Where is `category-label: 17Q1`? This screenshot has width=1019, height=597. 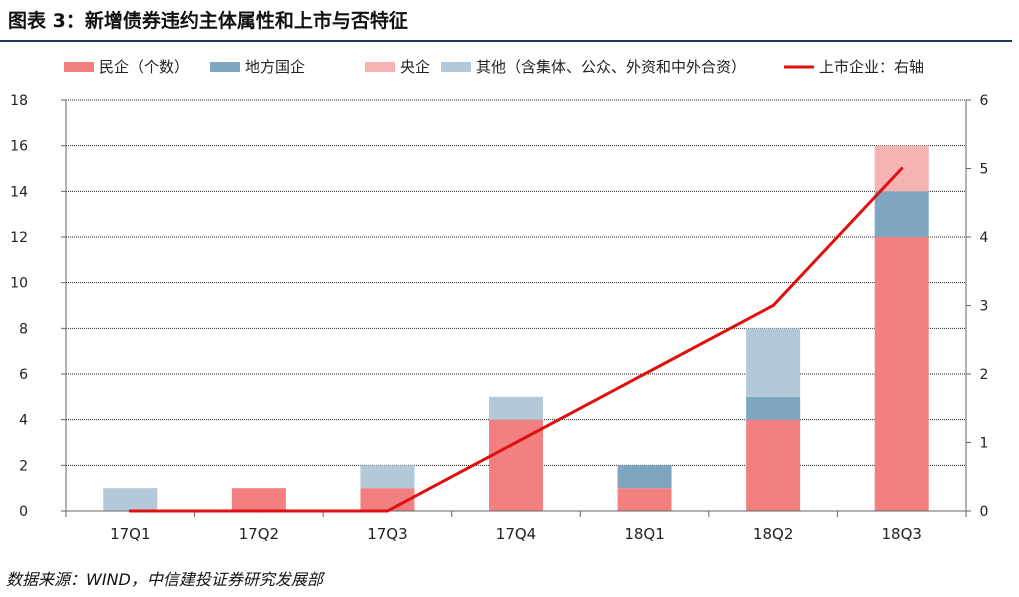 category-label: 17Q1 is located at coordinates (130, 534).